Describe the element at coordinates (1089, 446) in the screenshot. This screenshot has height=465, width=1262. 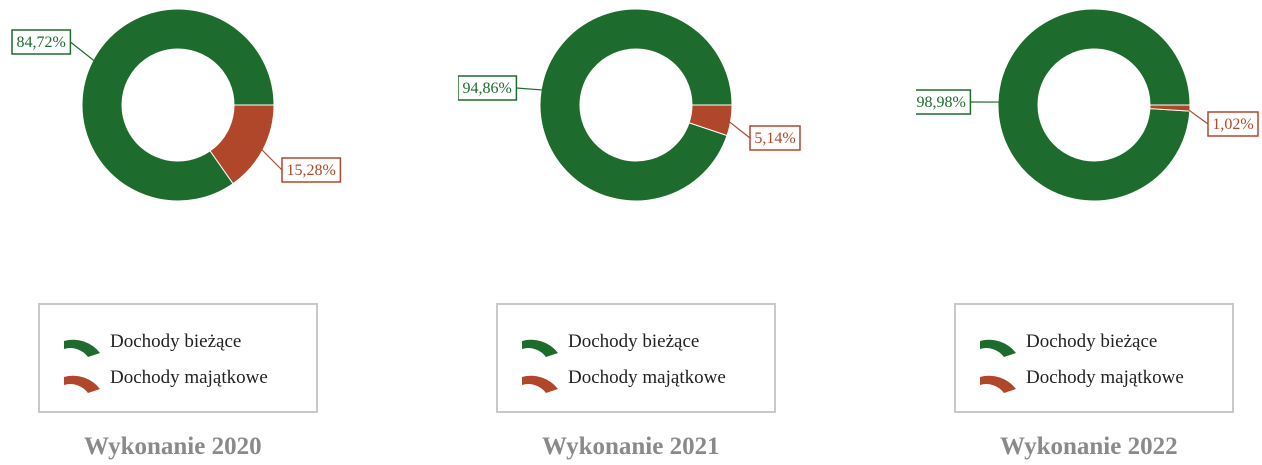
I see `chart-title-2022: Wykonanie 2022` at that location.